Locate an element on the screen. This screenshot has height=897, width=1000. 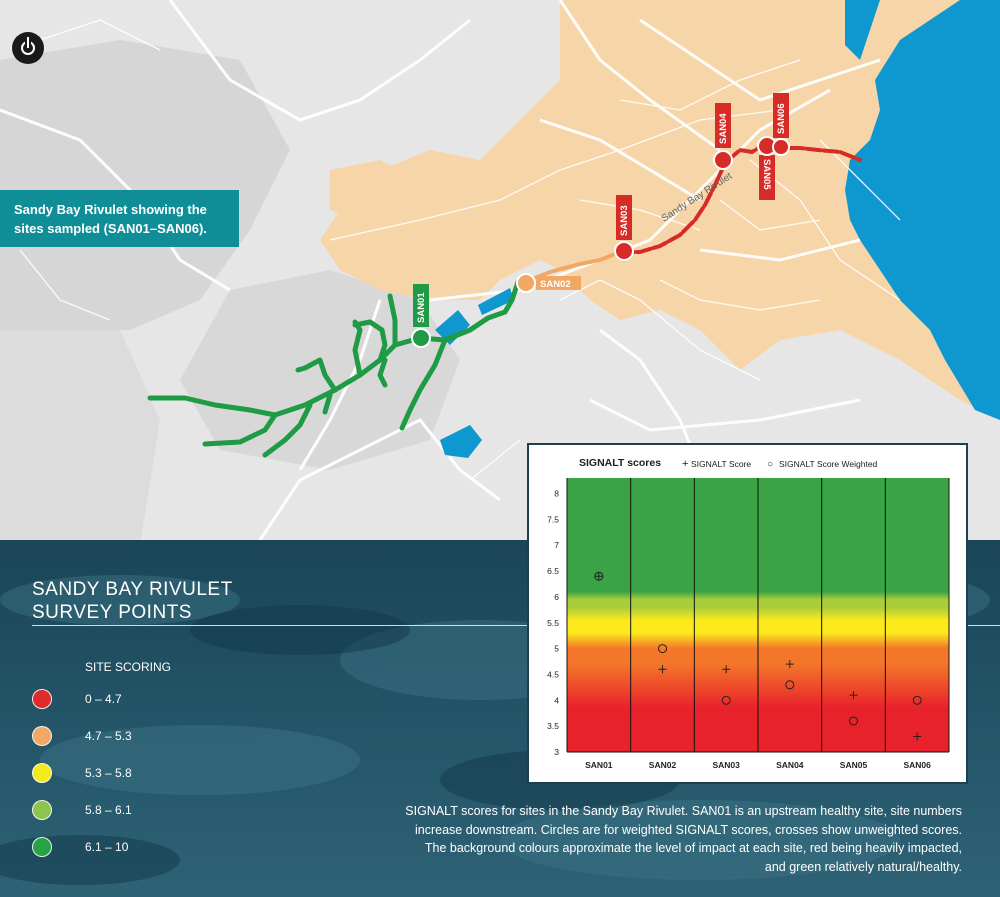
site-san04: SAN04 is located at coordinates (723, 136).